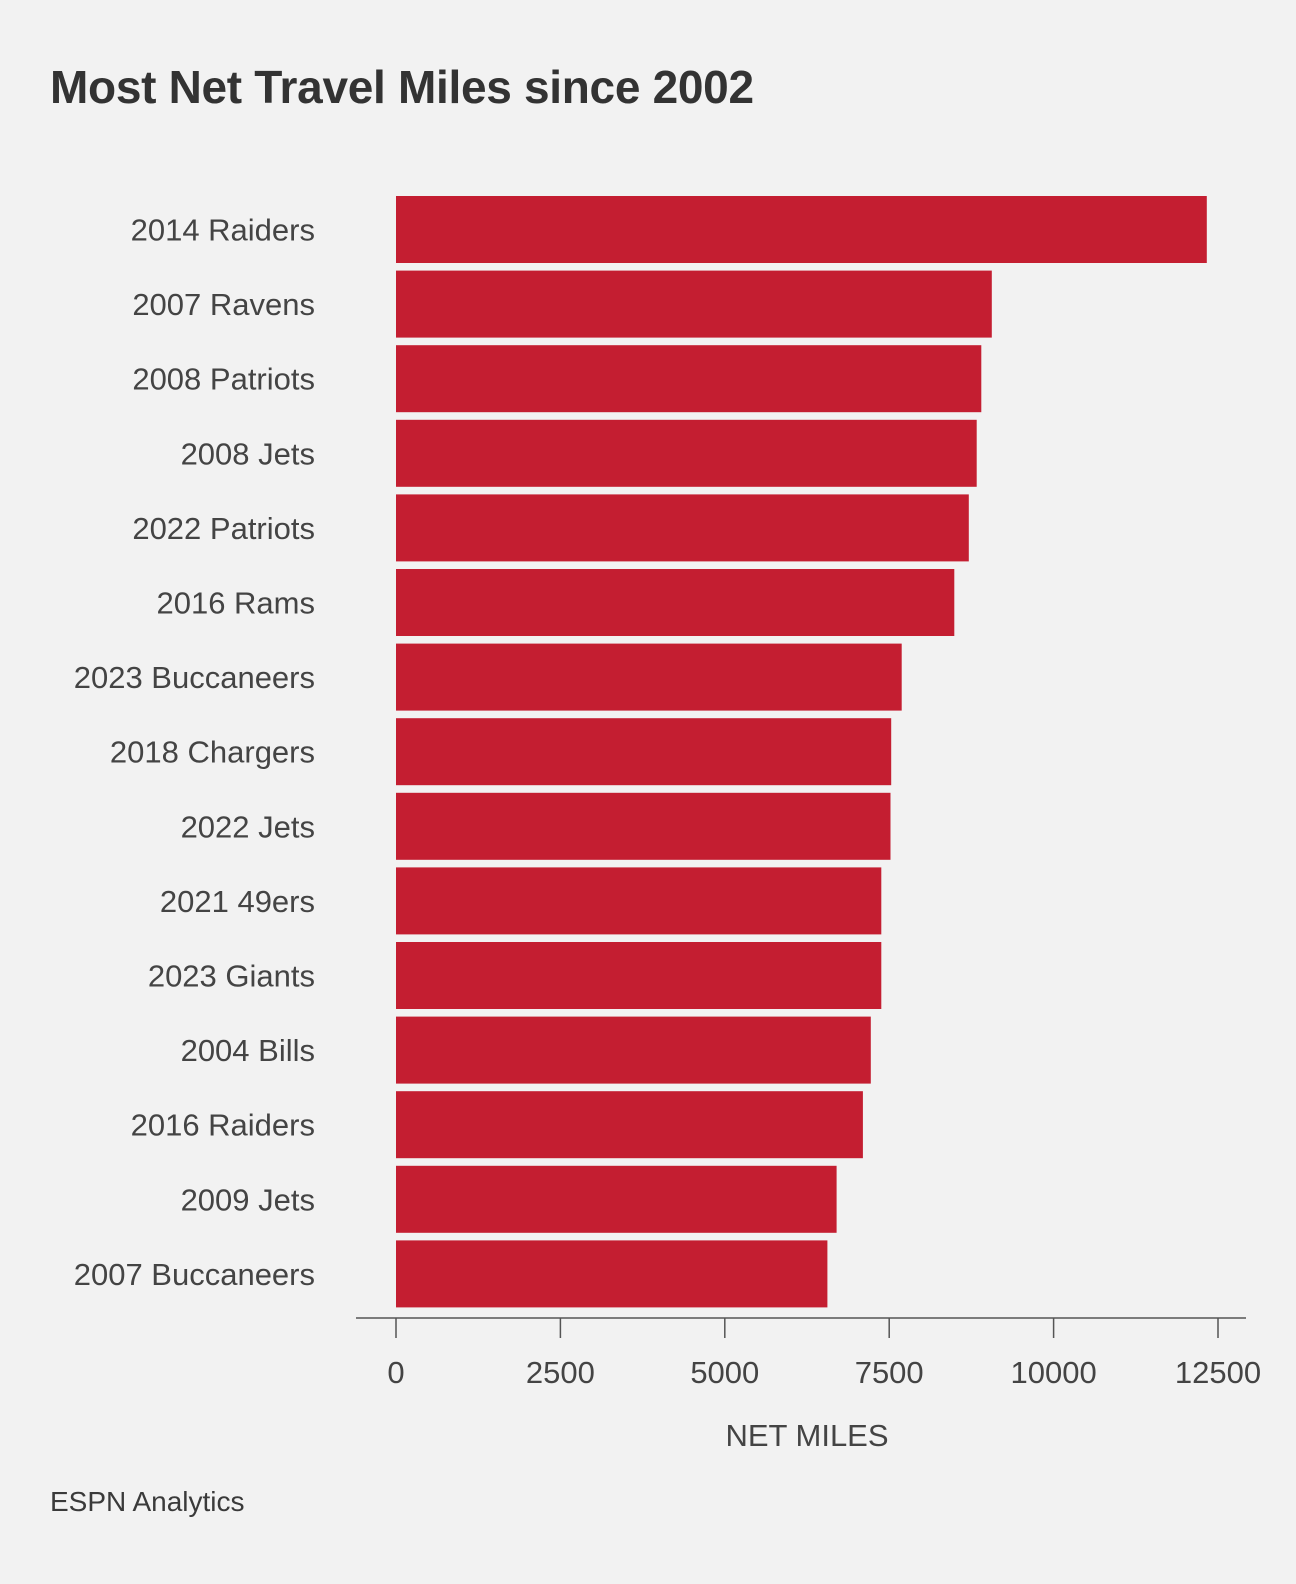 The image size is (1296, 1584). Describe the element at coordinates (235, 603) in the screenshot. I see `category-label: 2016 Rams` at that location.